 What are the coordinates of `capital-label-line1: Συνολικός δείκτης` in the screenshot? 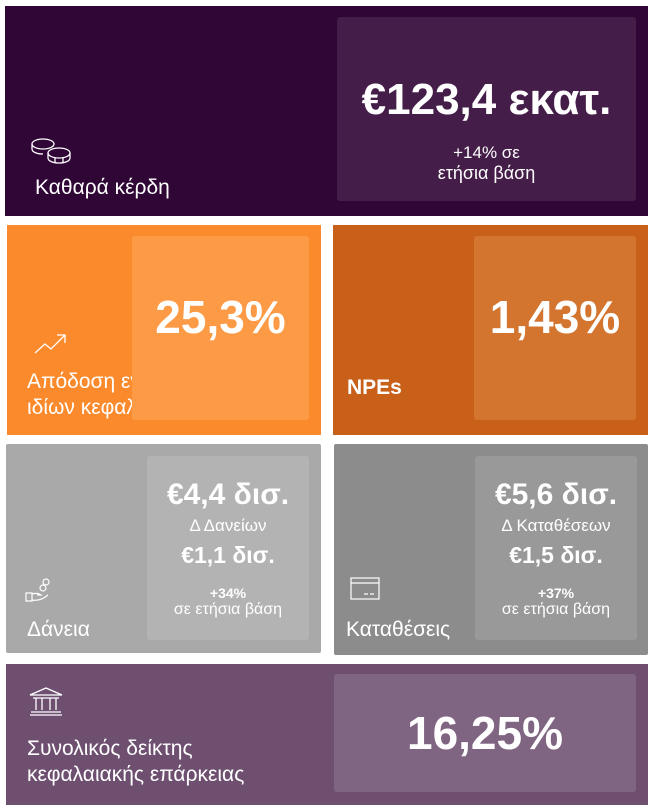 It's located at (110, 748).